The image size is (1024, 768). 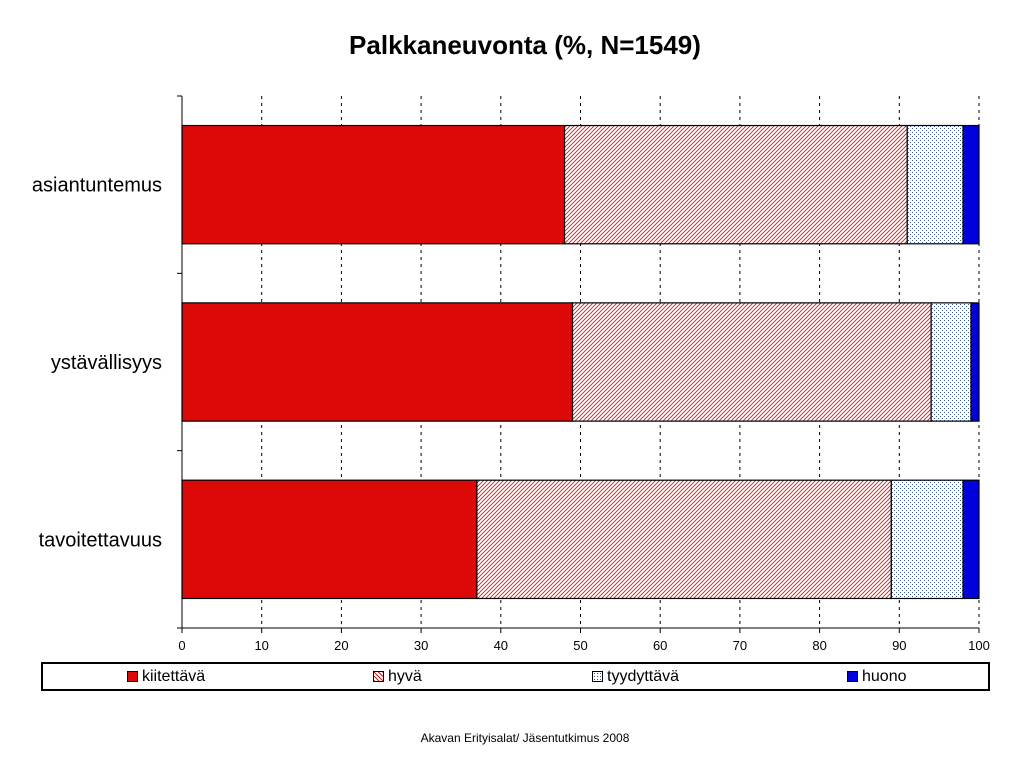 I want to click on bar-hyva-tavoitettavuus, so click(x=684, y=539).